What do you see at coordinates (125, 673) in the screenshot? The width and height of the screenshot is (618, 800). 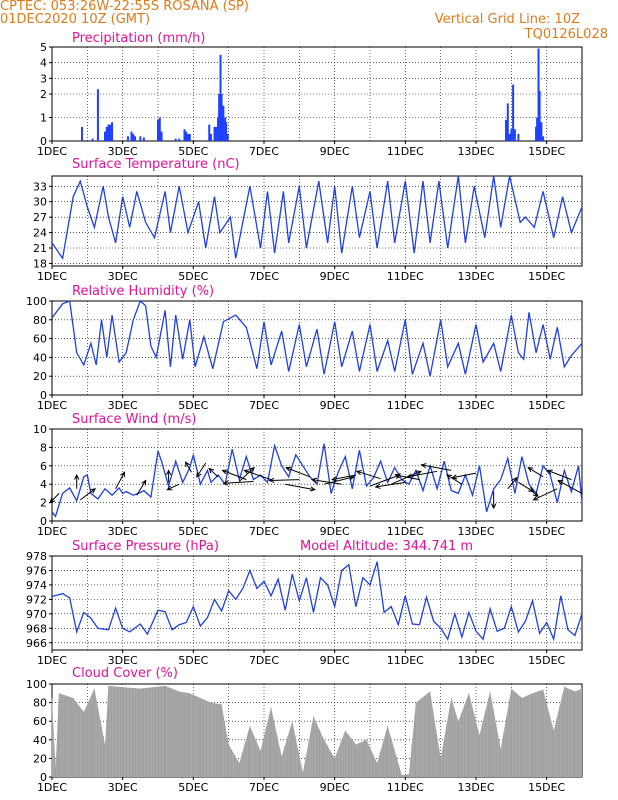 I see `panel-title: Cloud Cover (%)` at bounding box center [125, 673].